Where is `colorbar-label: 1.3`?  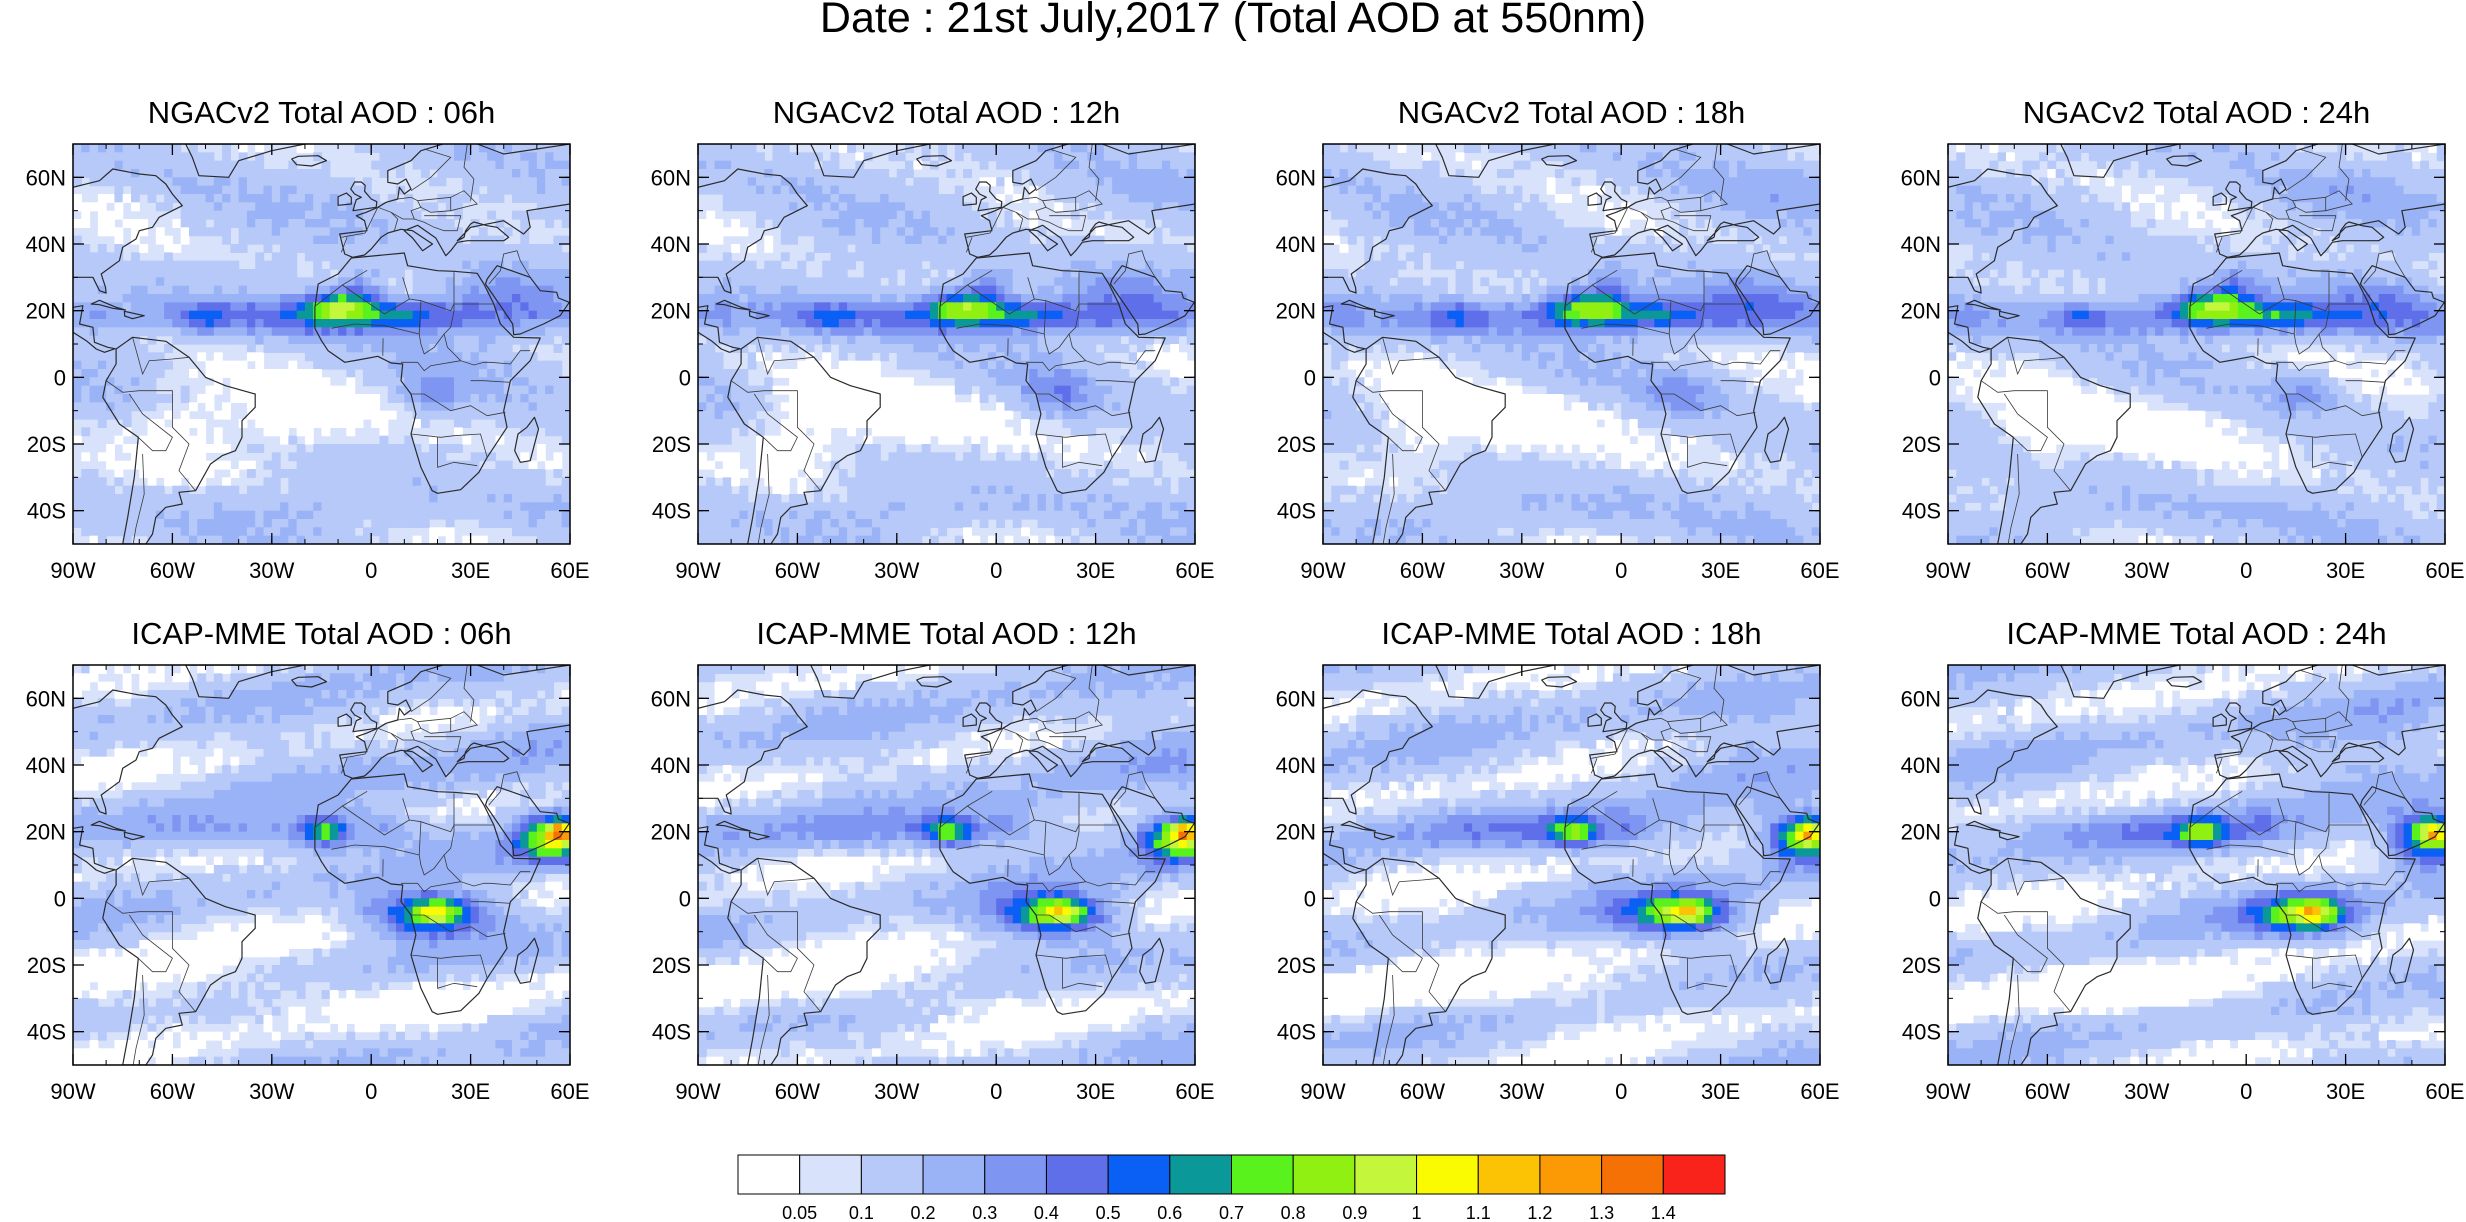 colorbar-label: 1.3 is located at coordinates (1601, 1212).